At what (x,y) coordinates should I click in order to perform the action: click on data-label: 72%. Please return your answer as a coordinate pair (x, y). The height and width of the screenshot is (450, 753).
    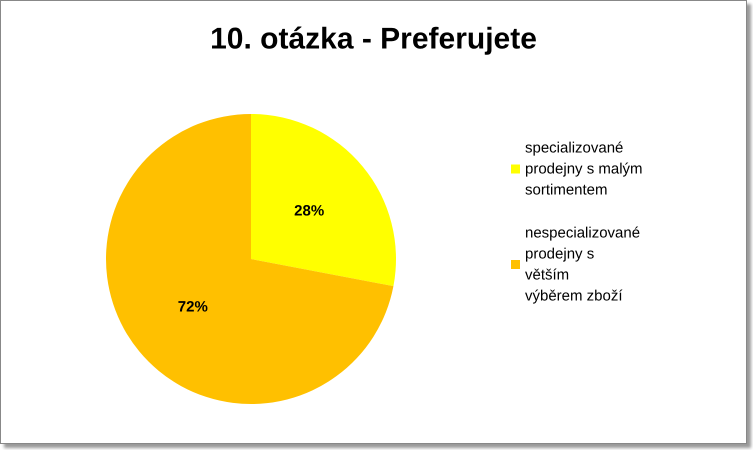
    Looking at the image, I should click on (193, 307).